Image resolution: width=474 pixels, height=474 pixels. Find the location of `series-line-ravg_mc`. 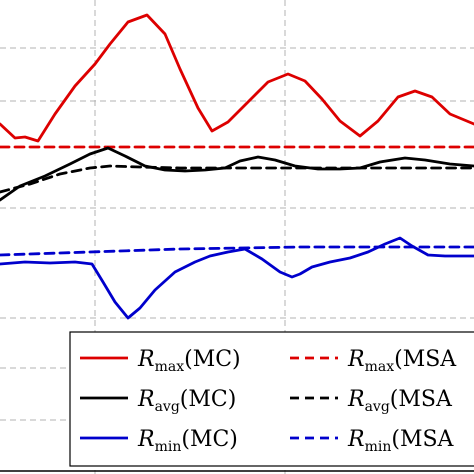

series-line-ravg_mc is located at coordinates (237, 174).